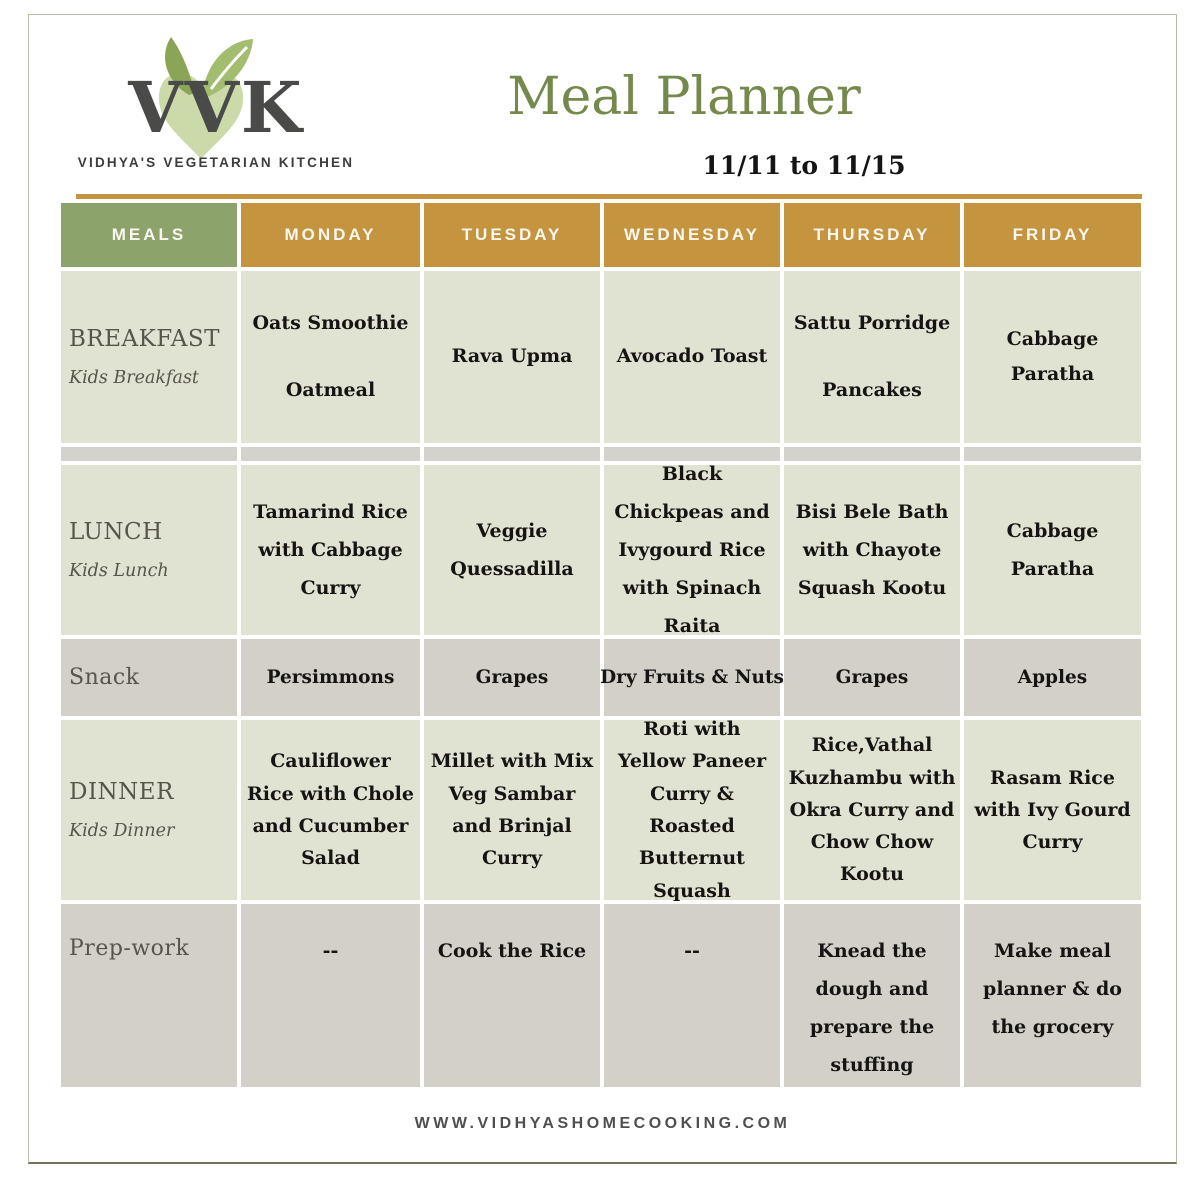 This screenshot has height=1200, width=1200. What do you see at coordinates (872, 357) in the screenshot?
I see `meal-cell-breakfast-thursday: Sattu Porridge Pancakes` at bounding box center [872, 357].